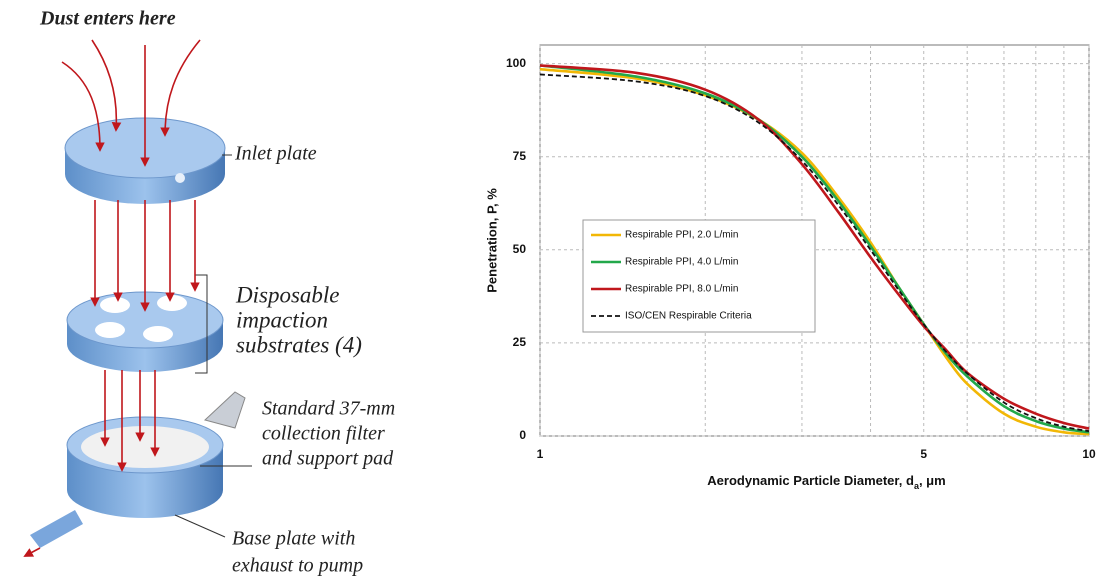  What do you see at coordinates (681, 289) in the screenshot?
I see `legend-label: Respirable PPI, 8.0 L/min` at bounding box center [681, 289].